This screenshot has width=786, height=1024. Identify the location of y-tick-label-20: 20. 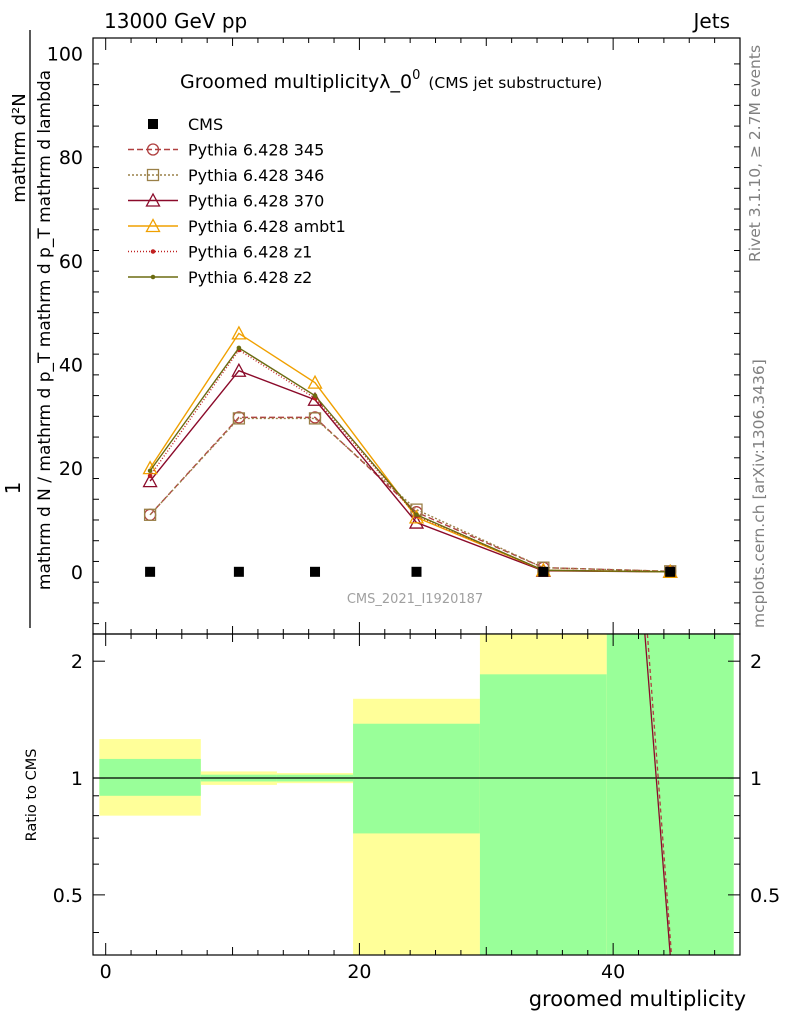
(71, 469).